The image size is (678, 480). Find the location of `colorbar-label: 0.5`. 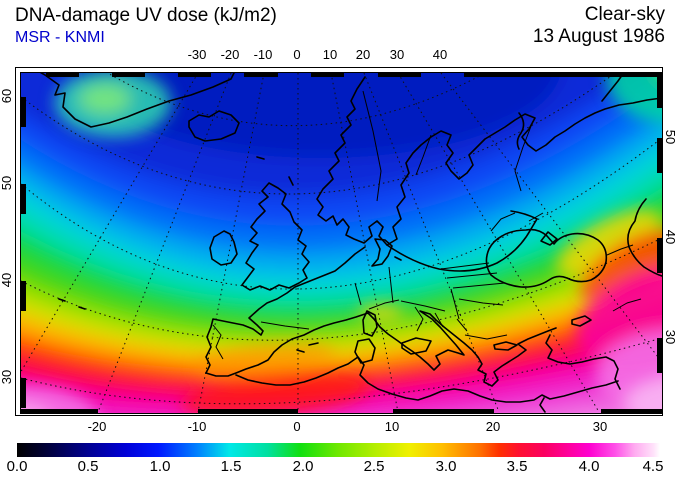

colorbar-label: 0.5 is located at coordinates (88, 466).